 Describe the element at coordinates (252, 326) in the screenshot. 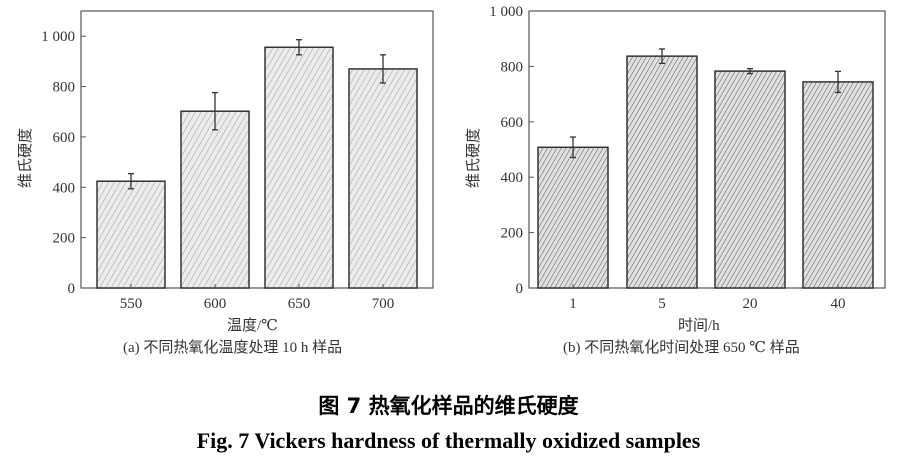

I see `x-axis-label-a: 温度/℃` at that location.